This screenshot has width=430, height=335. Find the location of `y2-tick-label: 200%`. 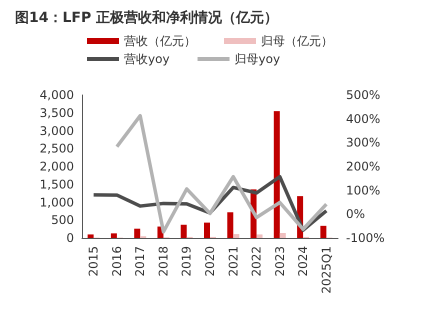

y2-tick-label: 200% is located at coordinates (363, 167).